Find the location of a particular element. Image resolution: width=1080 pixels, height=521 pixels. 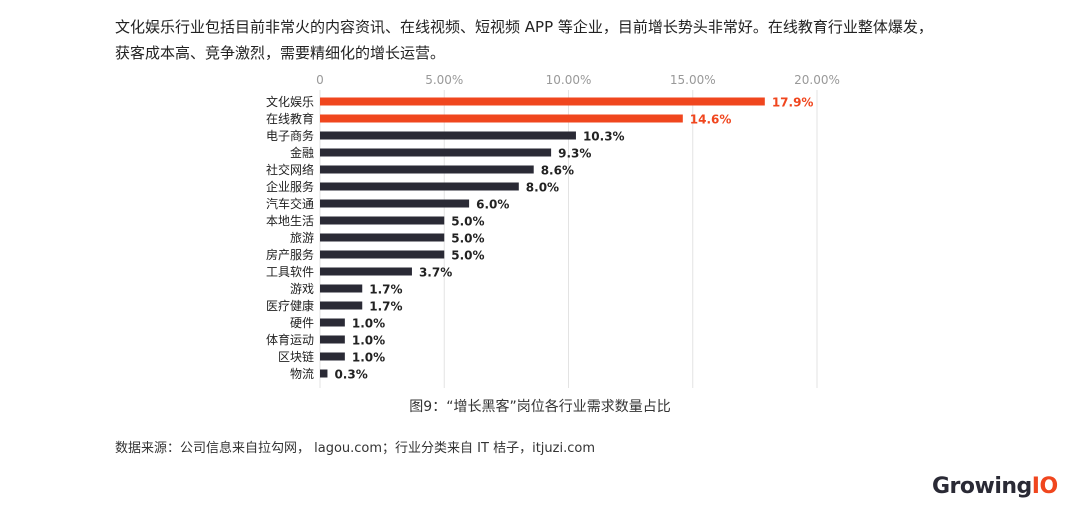

category-label: 体育运动 is located at coordinates (290, 339).